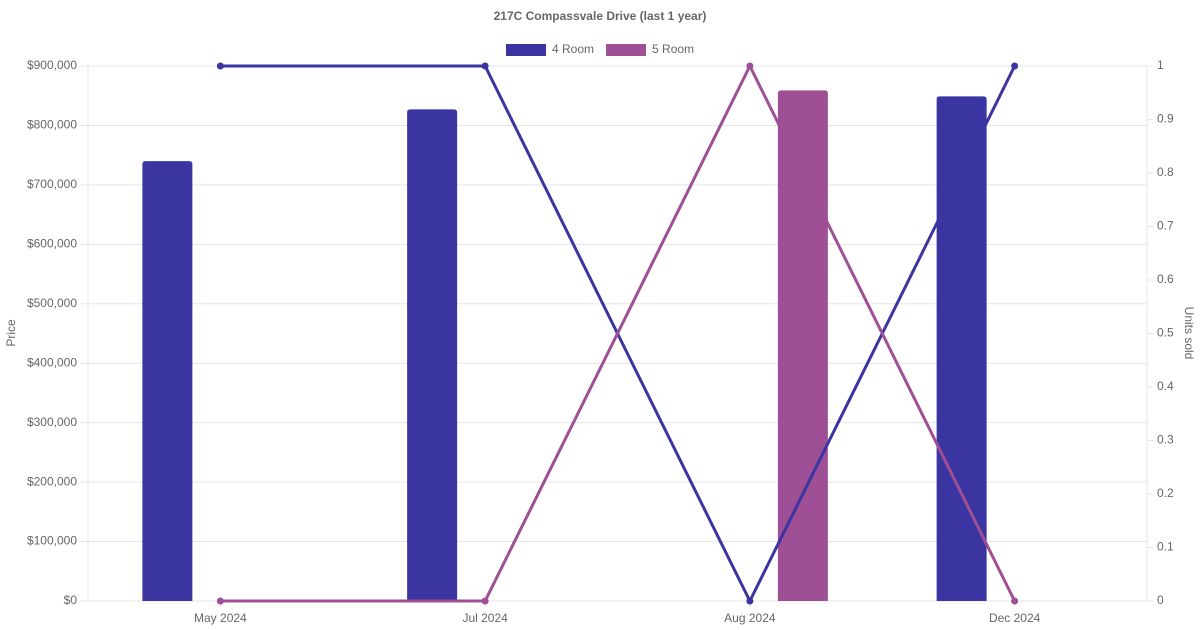 This screenshot has height=630, width=1200. Describe the element at coordinates (1160, 65) in the screenshot. I see `y2-tick-label: 1` at that location.